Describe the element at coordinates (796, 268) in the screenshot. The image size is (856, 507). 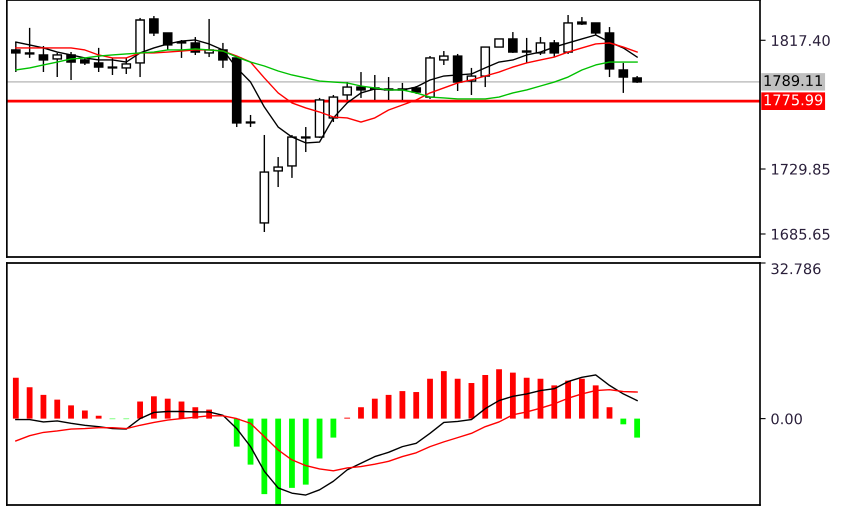
I see `y-tick-label: 32.786` at that location.